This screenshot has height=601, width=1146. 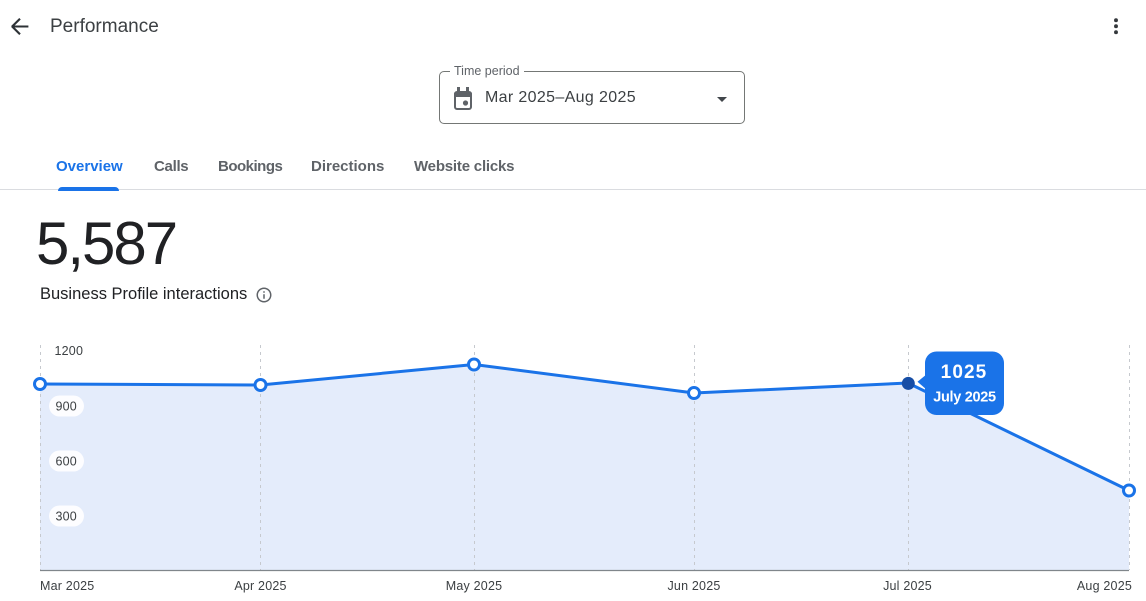 What do you see at coordinates (260, 586) in the screenshot?
I see `svg-text: Apr 2025` at bounding box center [260, 586].